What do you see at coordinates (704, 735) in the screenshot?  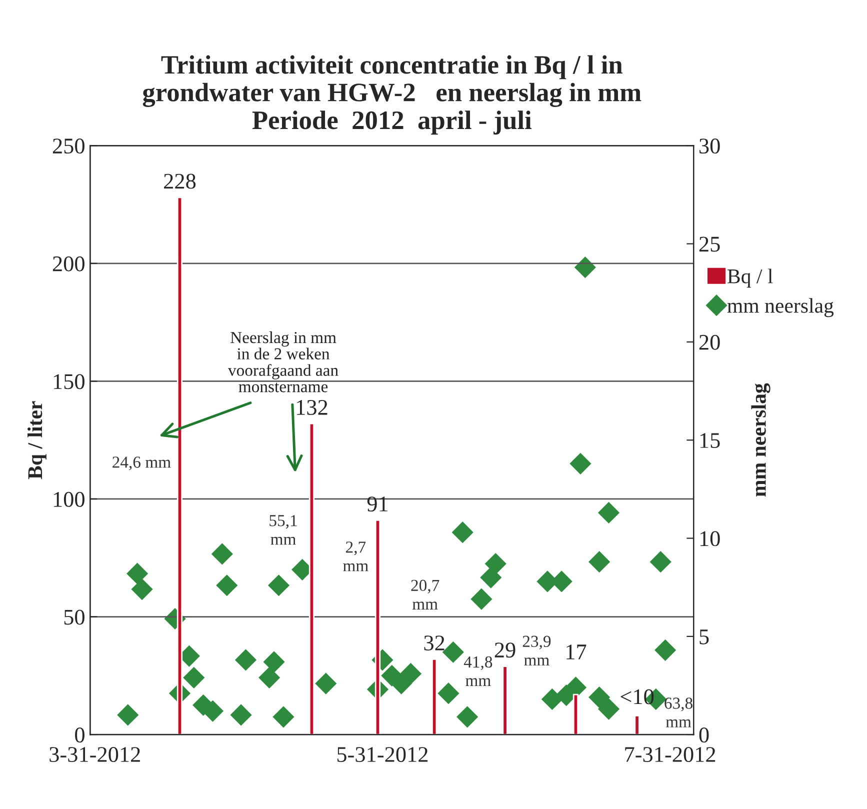 I see `y2-tick-label: 0` at bounding box center [704, 735].